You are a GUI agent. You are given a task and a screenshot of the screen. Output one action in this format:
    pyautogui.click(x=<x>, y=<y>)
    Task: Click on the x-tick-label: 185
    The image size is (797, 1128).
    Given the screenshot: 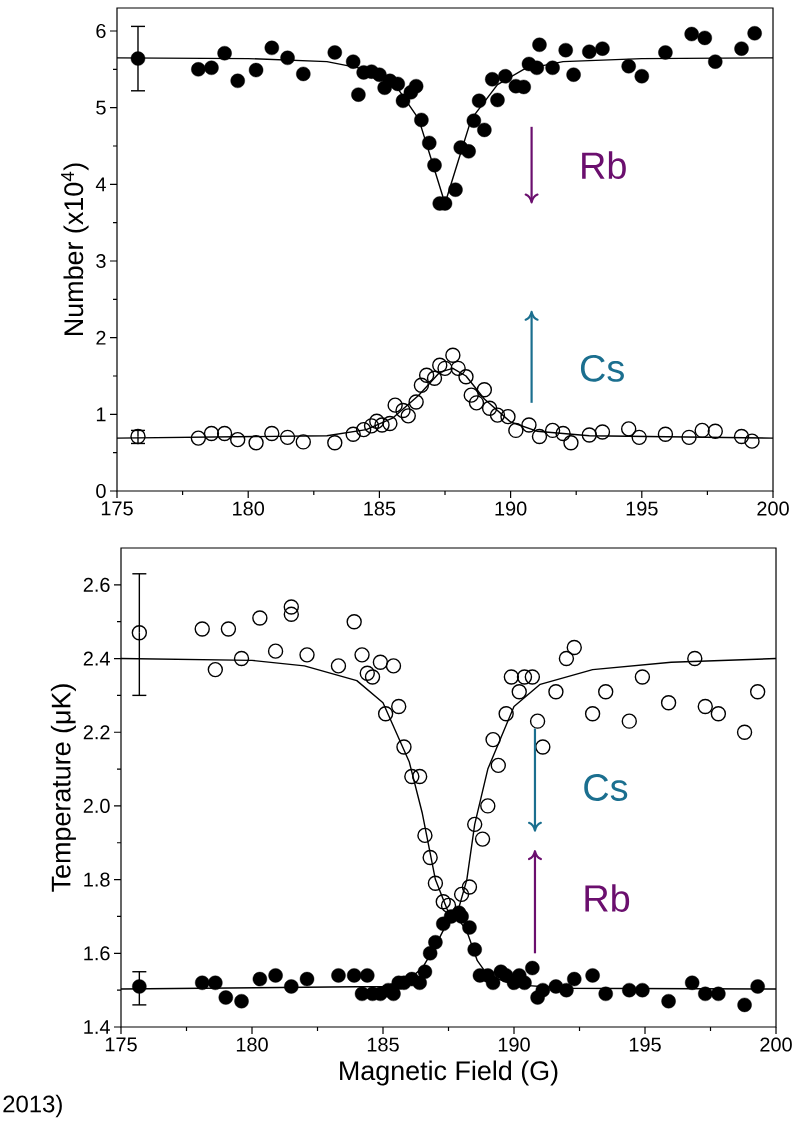 What is the action you would take?
    pyautogui.click(x=383, y=1044)
    